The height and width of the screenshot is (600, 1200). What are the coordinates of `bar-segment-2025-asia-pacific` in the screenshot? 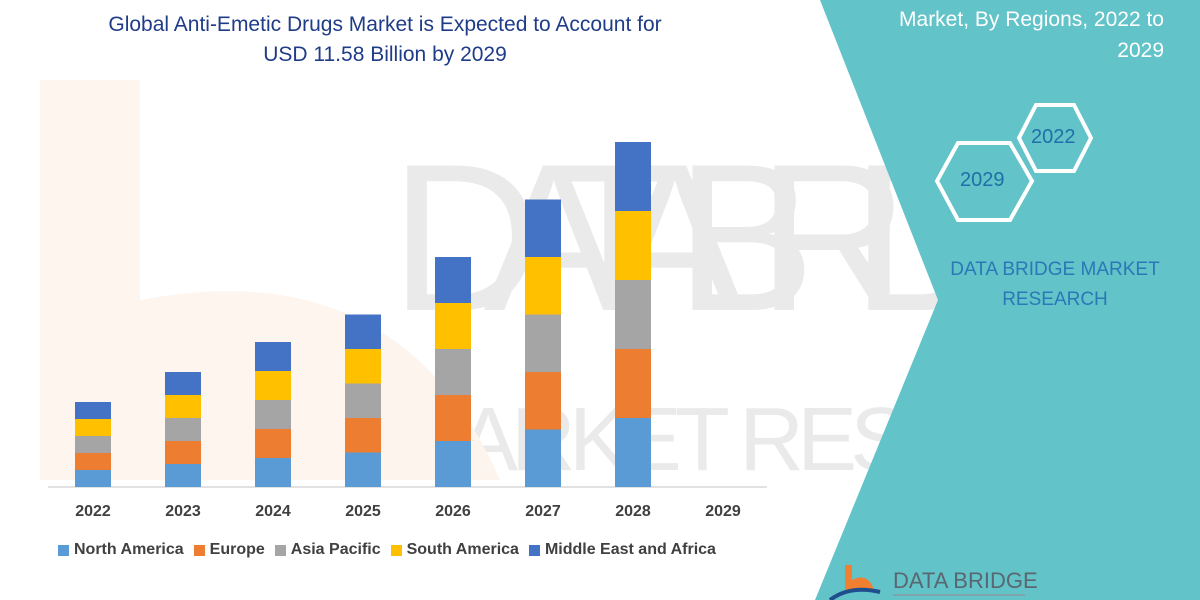 It's located at (363, 400).